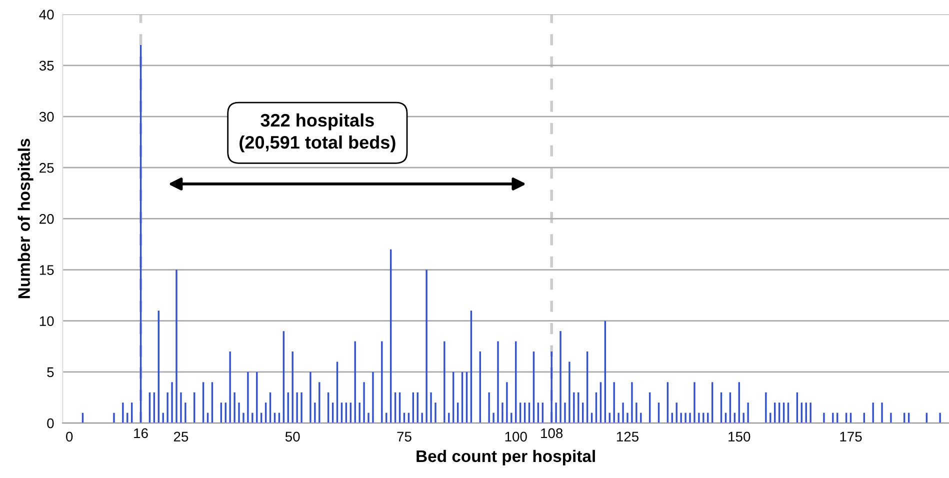 The width and height of the screenshot is (949, 478). Describe the element at coordinates (516, 437) in the screenshot. I see `x-tick-label: 100` at that location.